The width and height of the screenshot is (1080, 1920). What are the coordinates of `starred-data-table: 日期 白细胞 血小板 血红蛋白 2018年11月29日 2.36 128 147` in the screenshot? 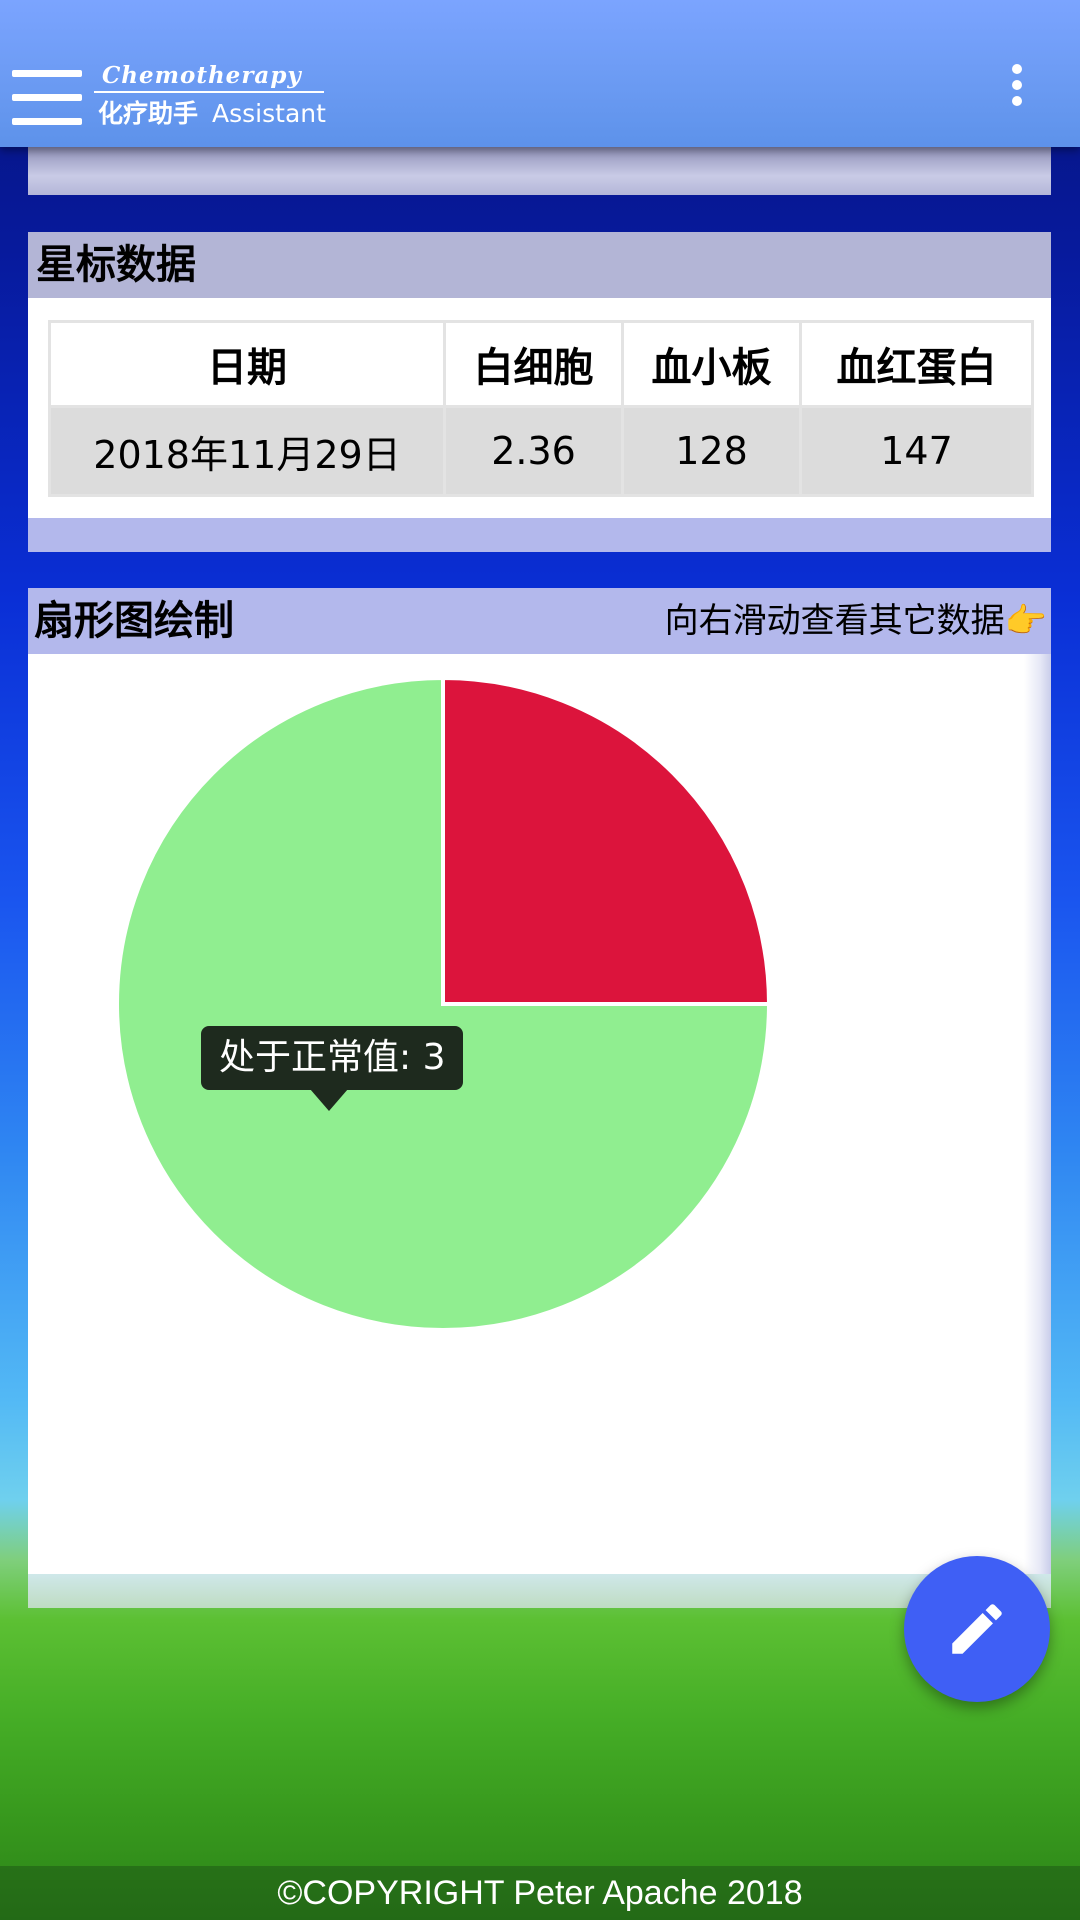 It's located at (541, 408).